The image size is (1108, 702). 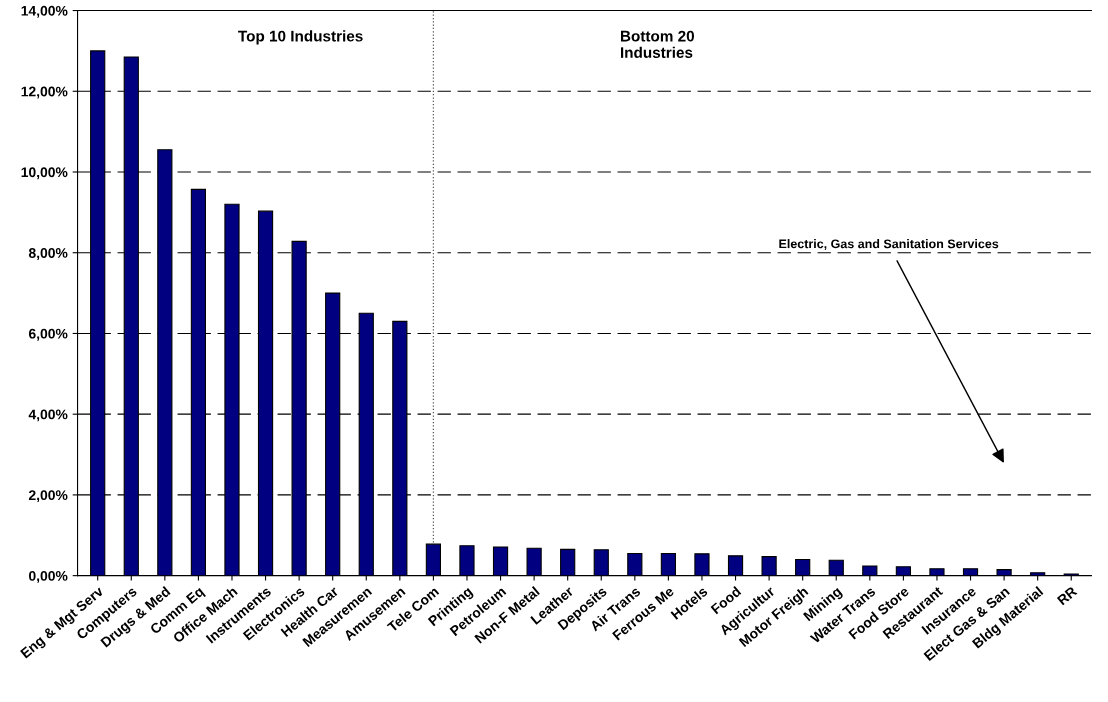 I want to click on y-tick-label: 12,00%, so click(x=44, y=92).